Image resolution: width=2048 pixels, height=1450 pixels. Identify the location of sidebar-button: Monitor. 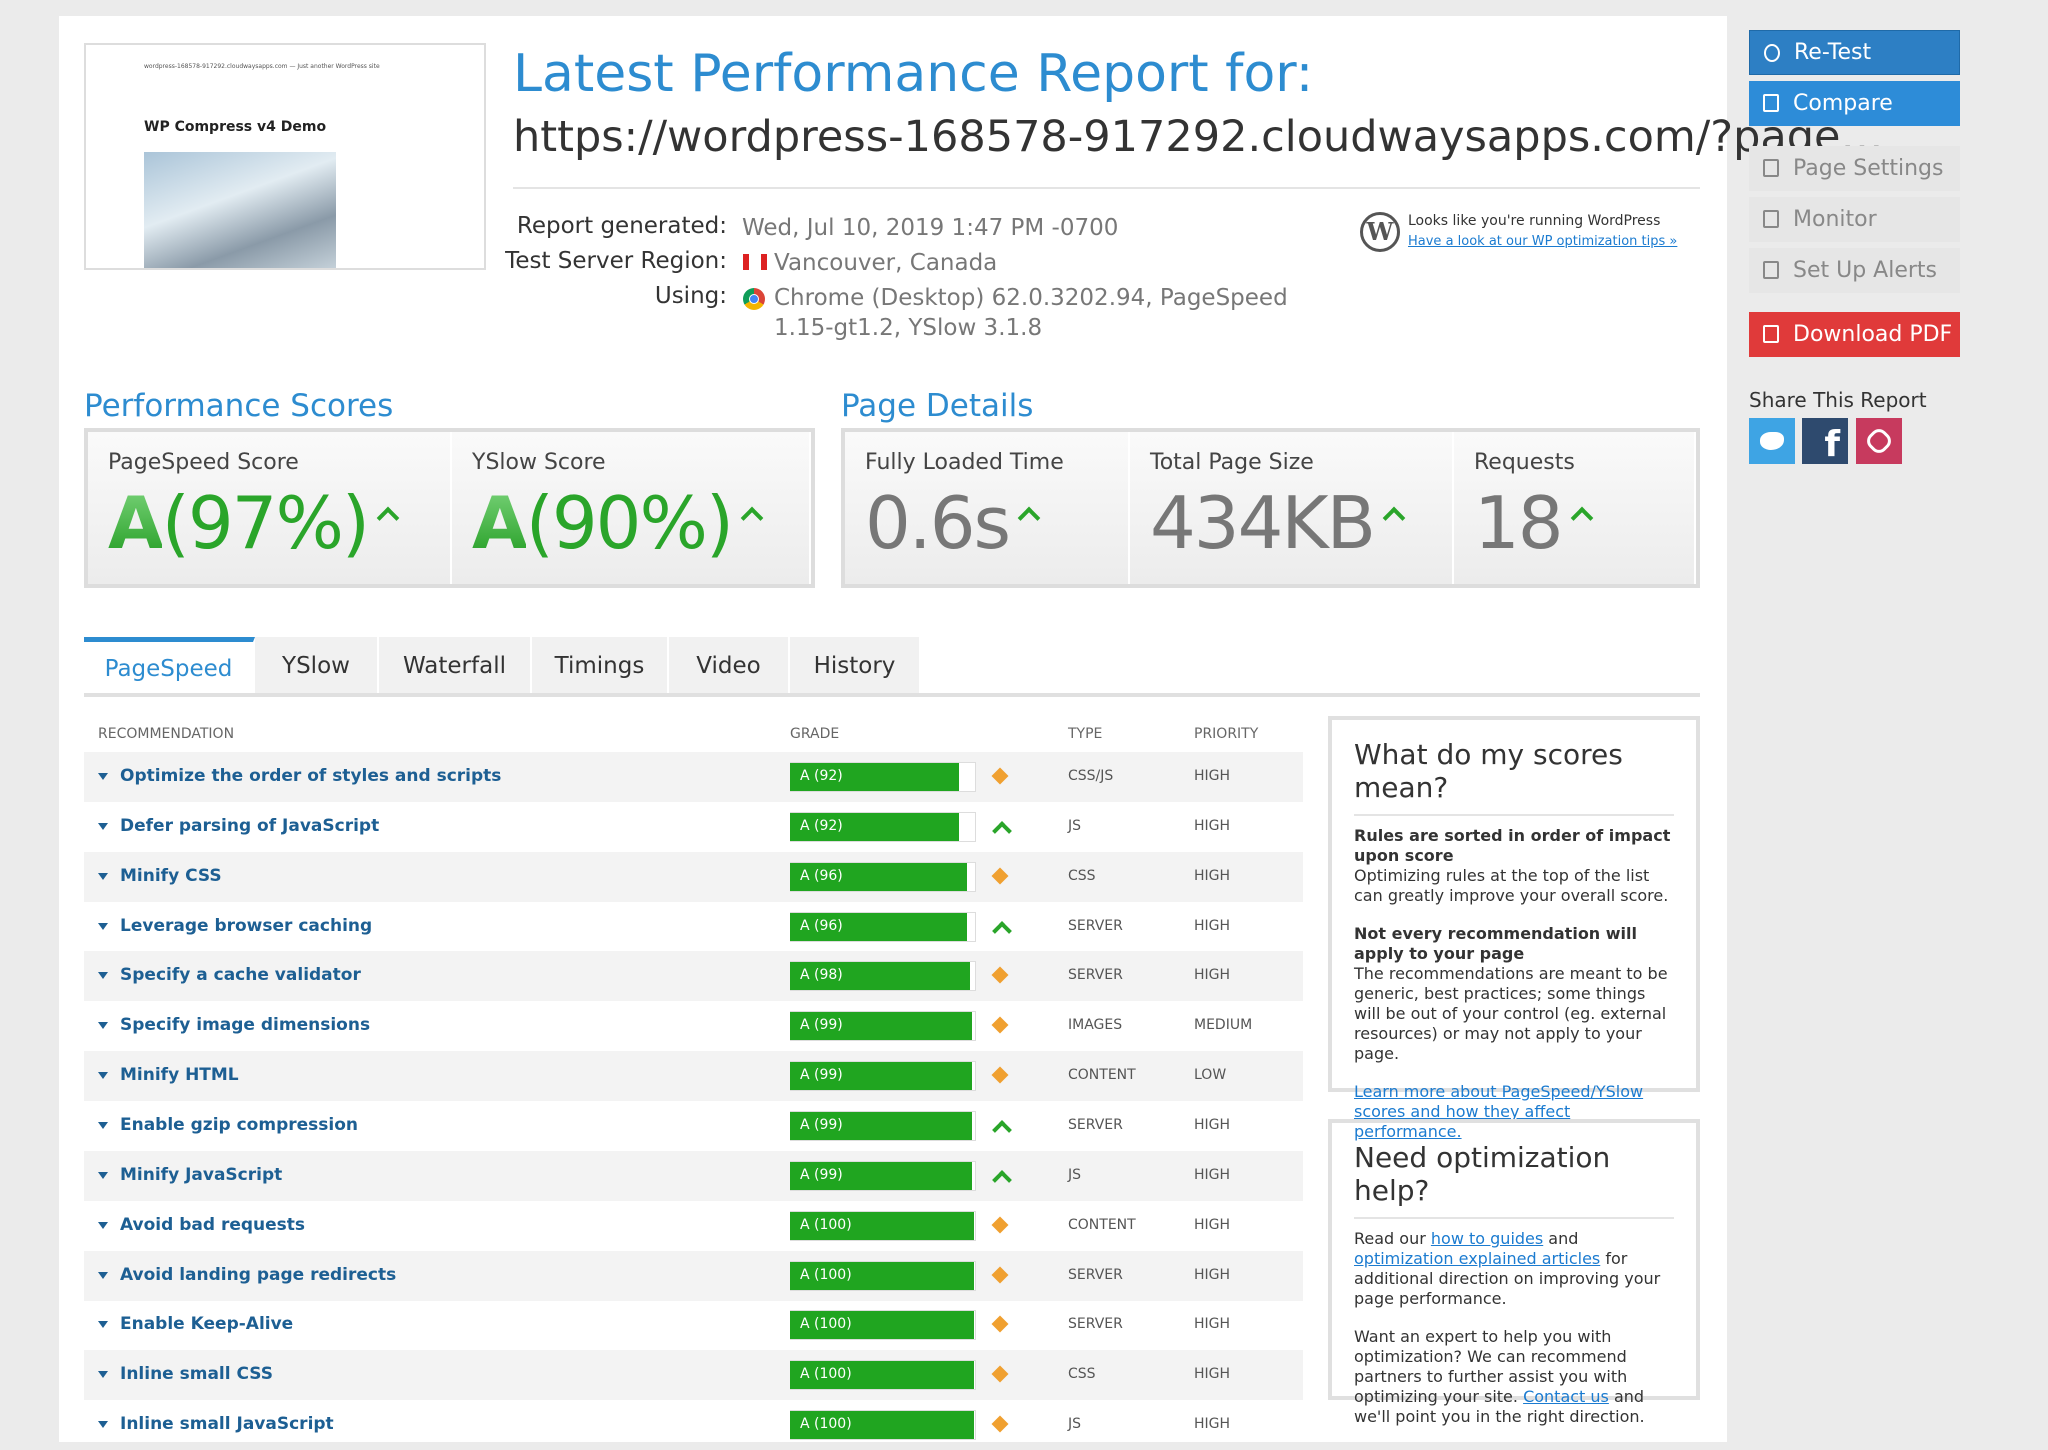
(1854, 219).